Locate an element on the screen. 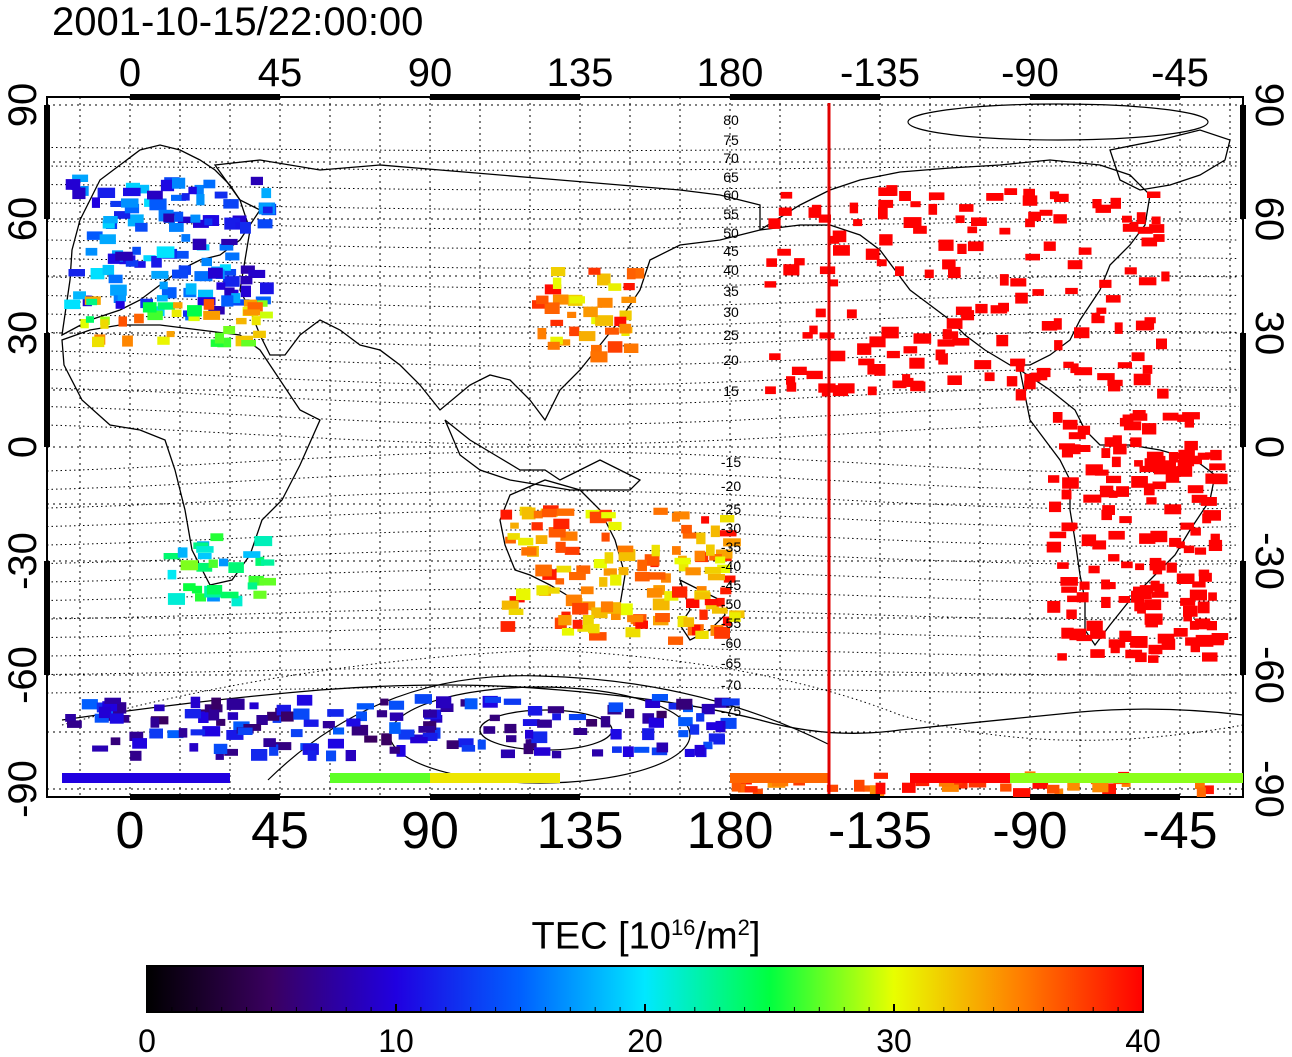  contour-label: -65 is located at coordinates (731, 663).